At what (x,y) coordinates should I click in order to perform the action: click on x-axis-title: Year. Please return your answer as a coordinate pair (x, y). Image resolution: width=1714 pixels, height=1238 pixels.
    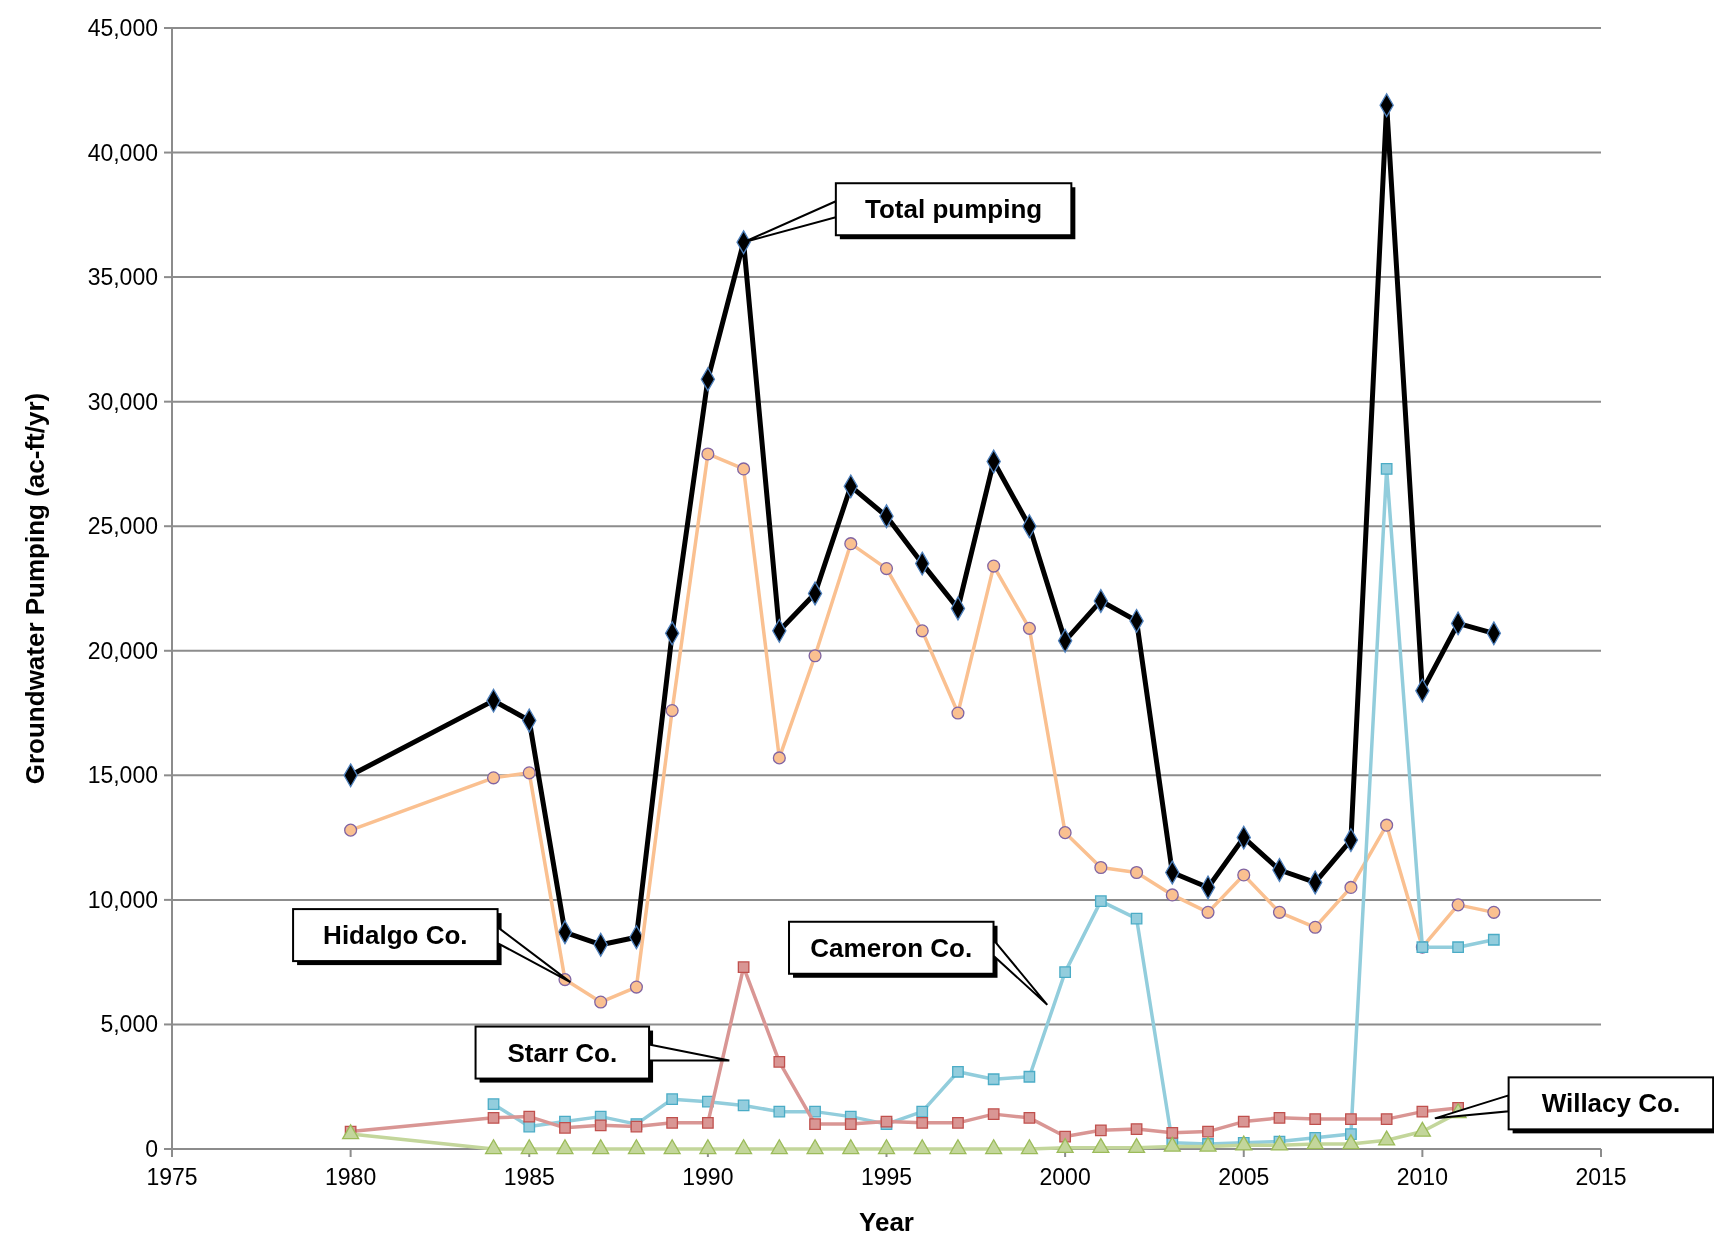
    Looking at the image, I should click on (886, 1222).